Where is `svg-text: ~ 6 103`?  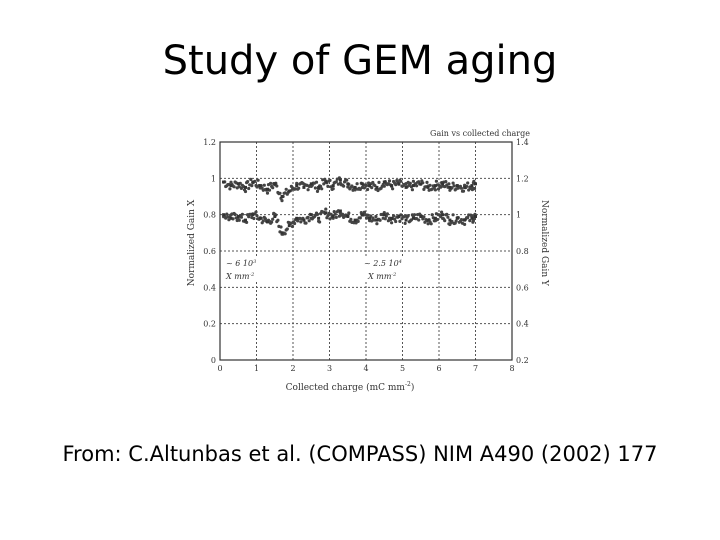 svg-text: ~ 6 103 is located at coordinates (241, 263).